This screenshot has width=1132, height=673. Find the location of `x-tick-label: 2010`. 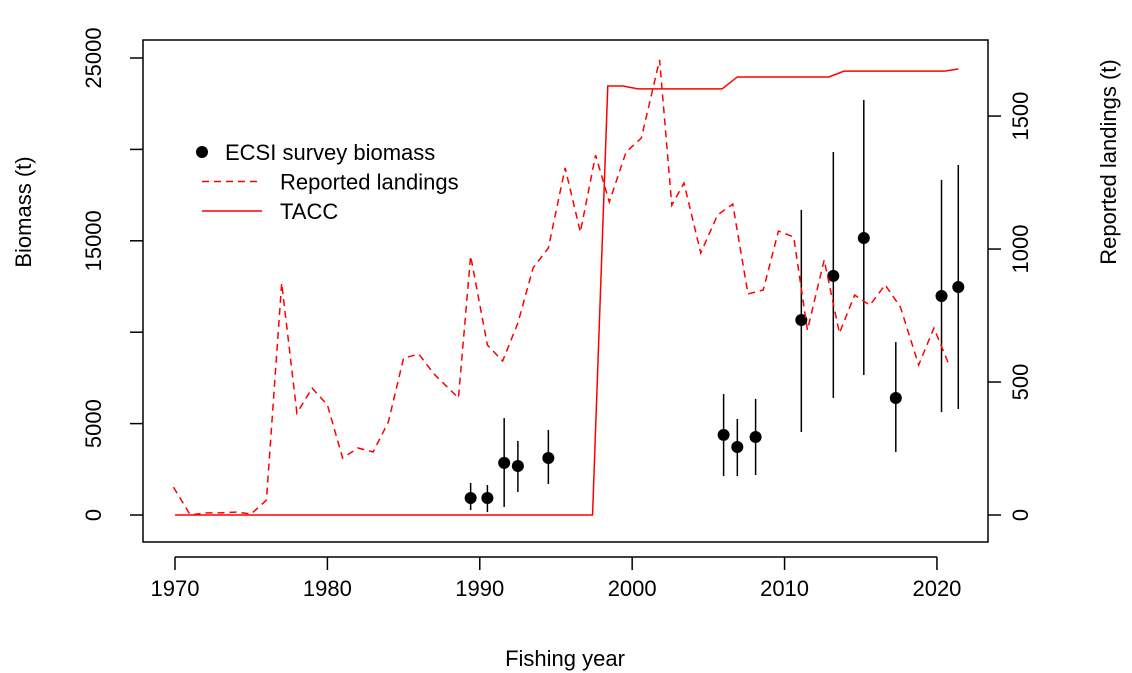

x-tick-label: 2010 is located at coordinates (784, 588).